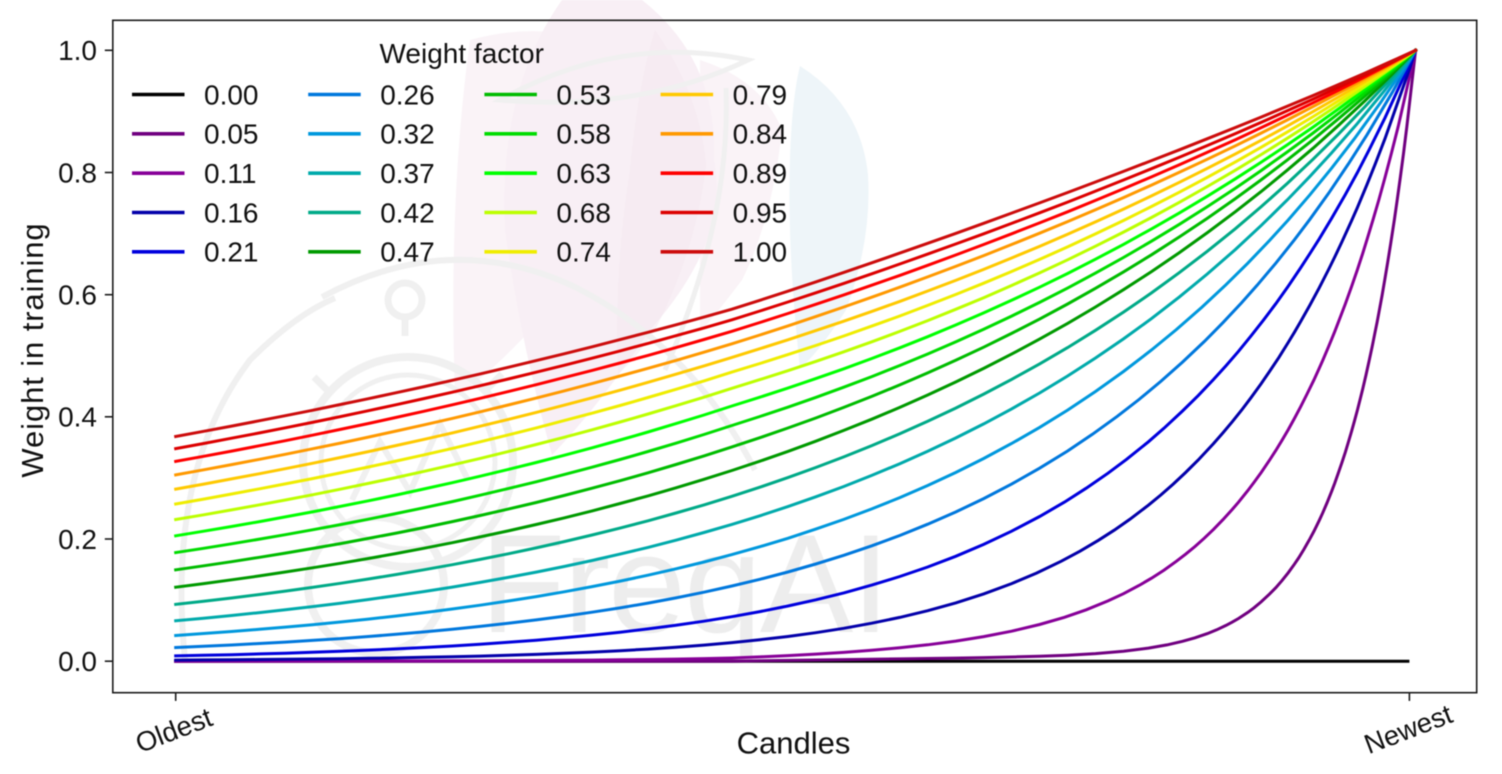 The height and width of the screenshot is (774, 1502). What do you see at coordinates (760, 252) in the screenshot?
I see `svg-text: 1.00` at bounding box center [760, 252].